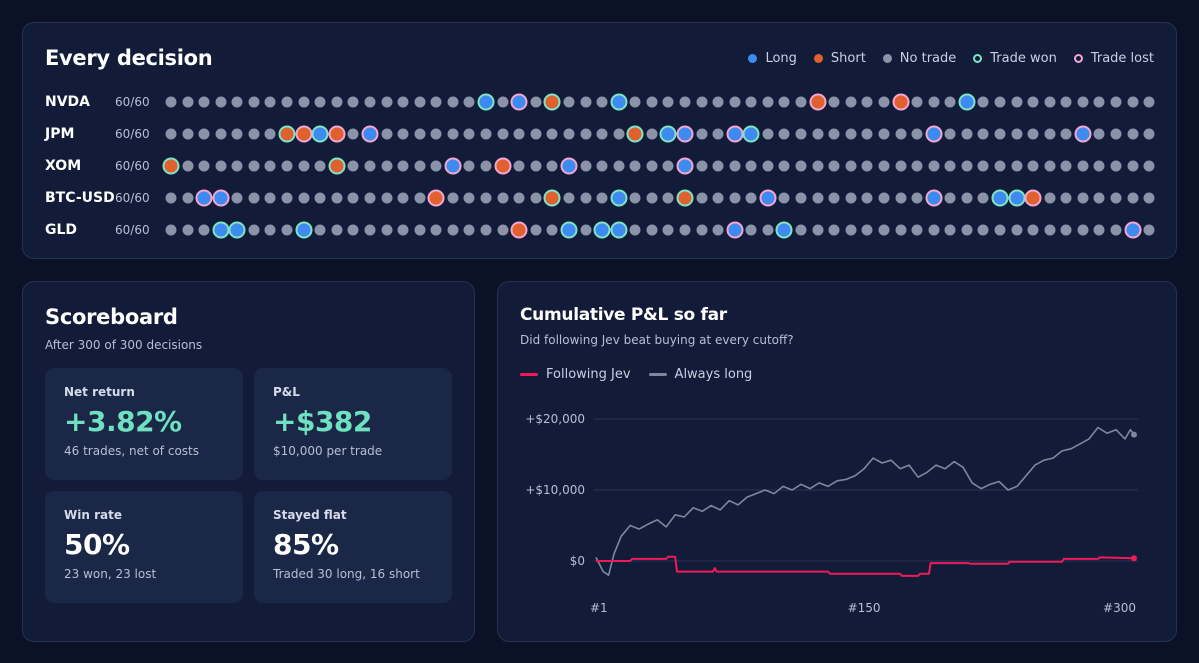 The image size is (1199, 663). What do you see at coordinates (928, 58) in the screenshot?
I see `legend-label: No trade` at bounding box center [928, 58].